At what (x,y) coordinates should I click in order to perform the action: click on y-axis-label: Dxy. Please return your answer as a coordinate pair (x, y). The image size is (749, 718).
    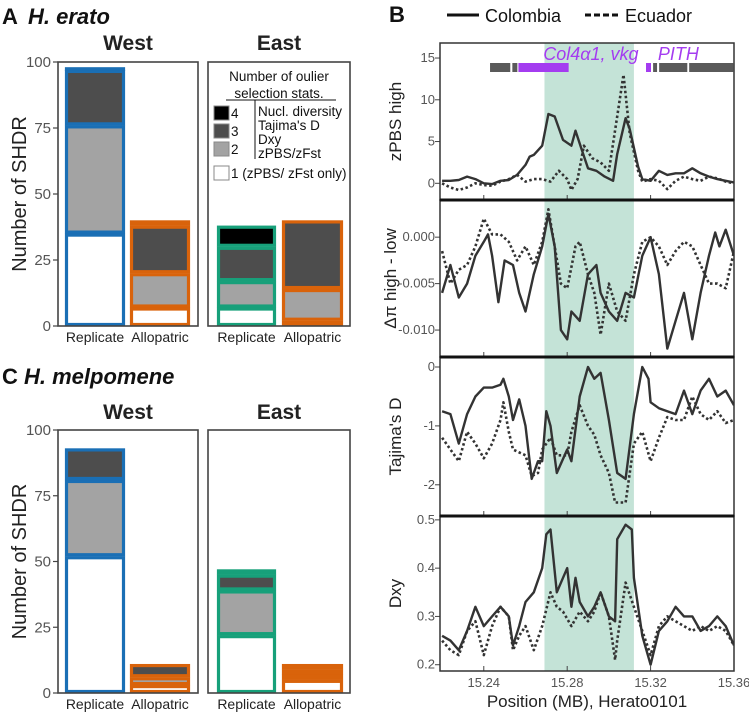
    Looking at the image, I should click on (395, 593).